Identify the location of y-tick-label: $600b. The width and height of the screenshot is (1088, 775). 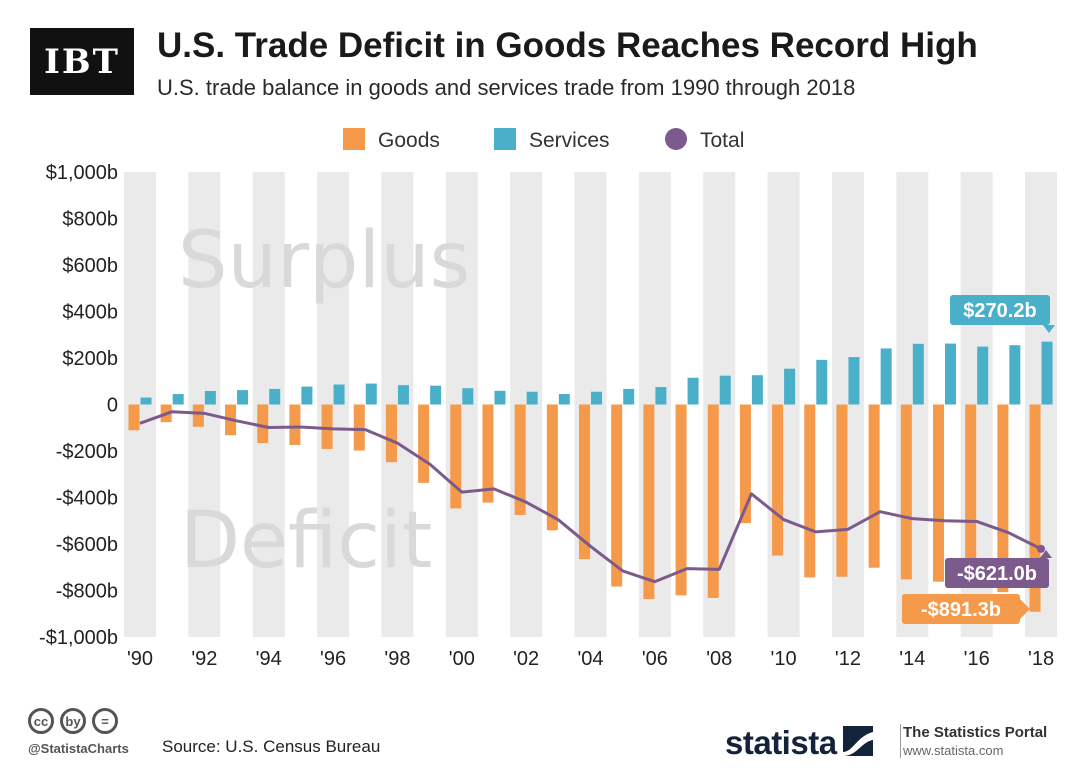
(90, 266).